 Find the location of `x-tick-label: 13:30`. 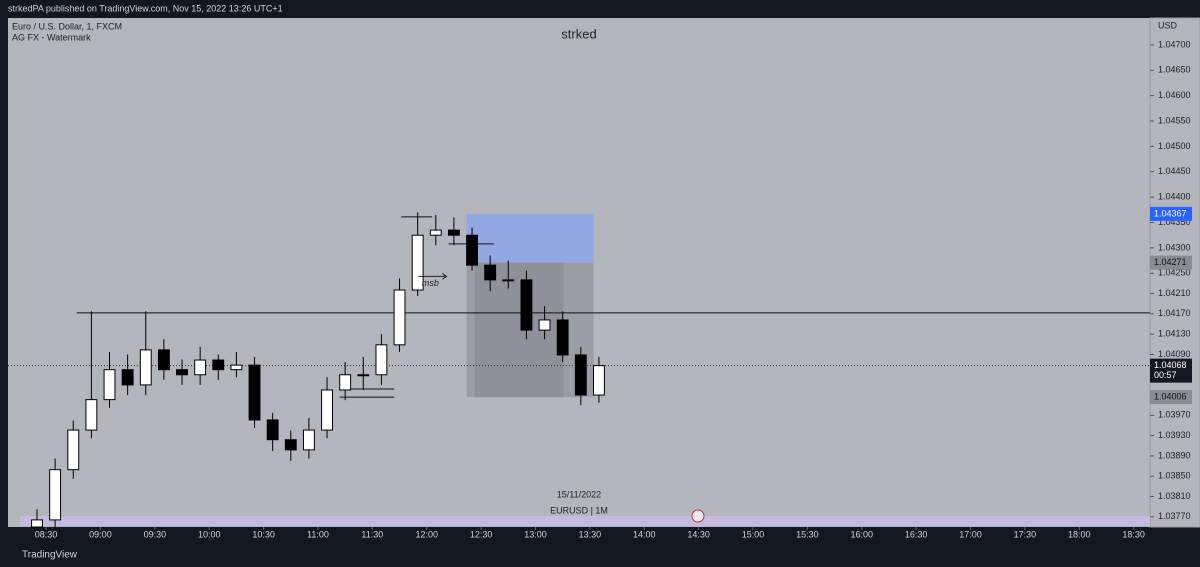

x-tick-label: 13:30 is located at coordinates (590, 534).